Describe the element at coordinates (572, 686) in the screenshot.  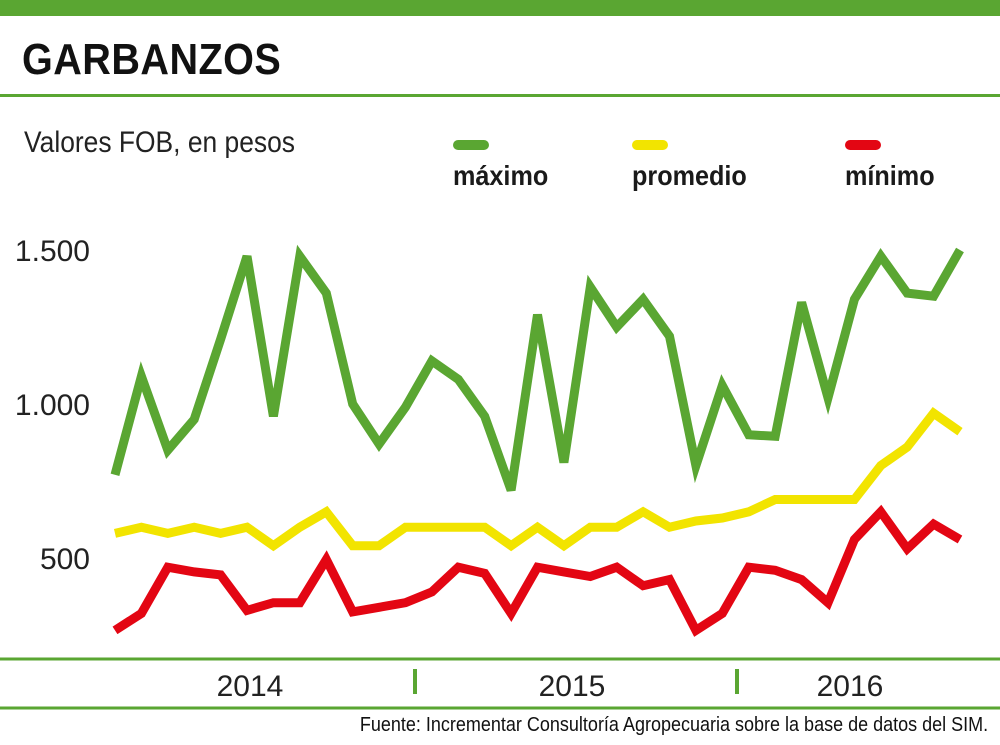
I see `x-tick-label: 2015` at that location.